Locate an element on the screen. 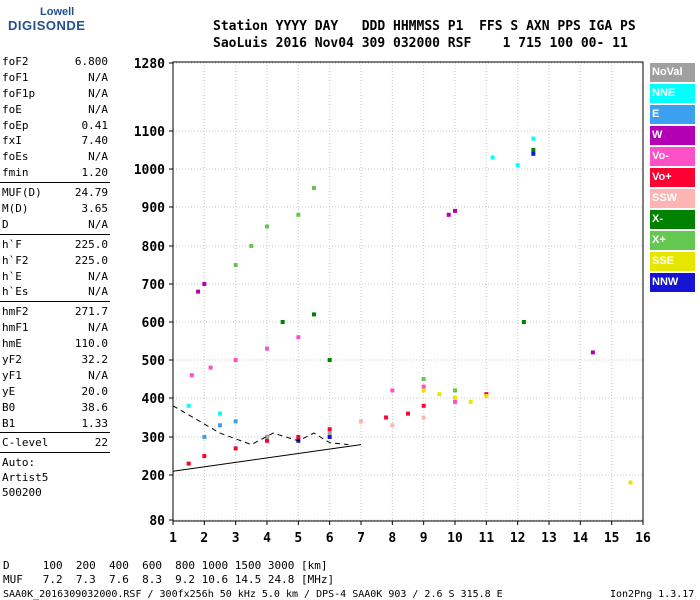 This screenshot has height=600, width=700. param-key: yF1 is located at coordinates (12, 375).